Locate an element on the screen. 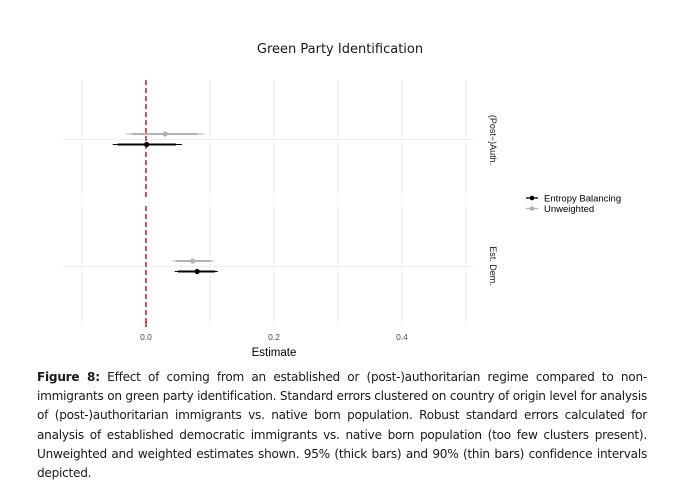 Image resolution: width=678 pixels, height=500 pixels. x-axis-label: Estimate is located at coordinates (274, 353).